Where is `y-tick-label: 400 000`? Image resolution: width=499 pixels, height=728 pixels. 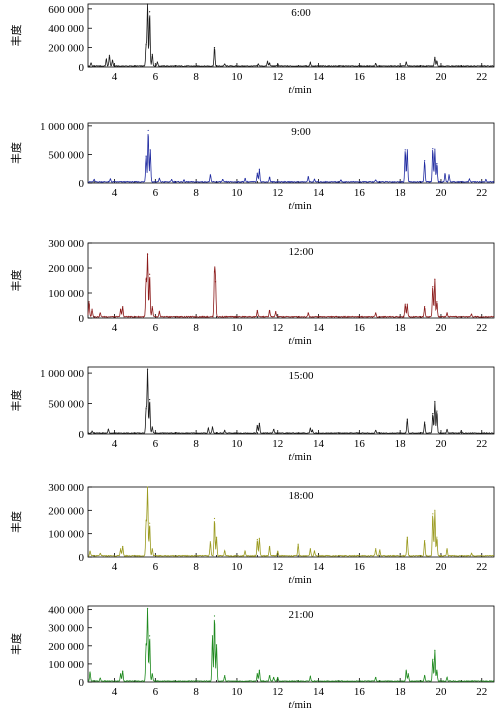
y-tick-label: 400 000 is located at coordinates (66, 611).